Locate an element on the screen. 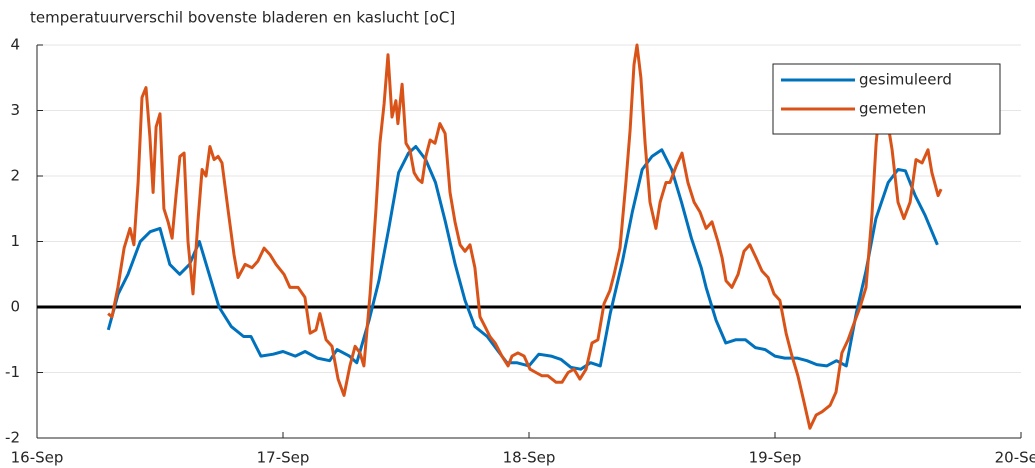 The width and height of the screenshot is (1035, 468). legend: gesimuleerd gemeten is located at coordinates (886, 99).